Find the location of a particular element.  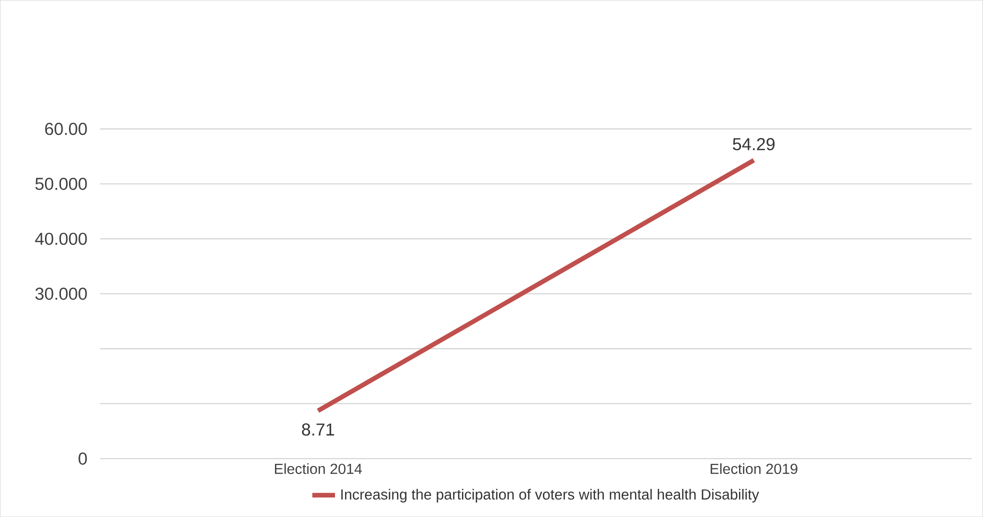

data-label: 8.71 is located at coordinates (318, 429).